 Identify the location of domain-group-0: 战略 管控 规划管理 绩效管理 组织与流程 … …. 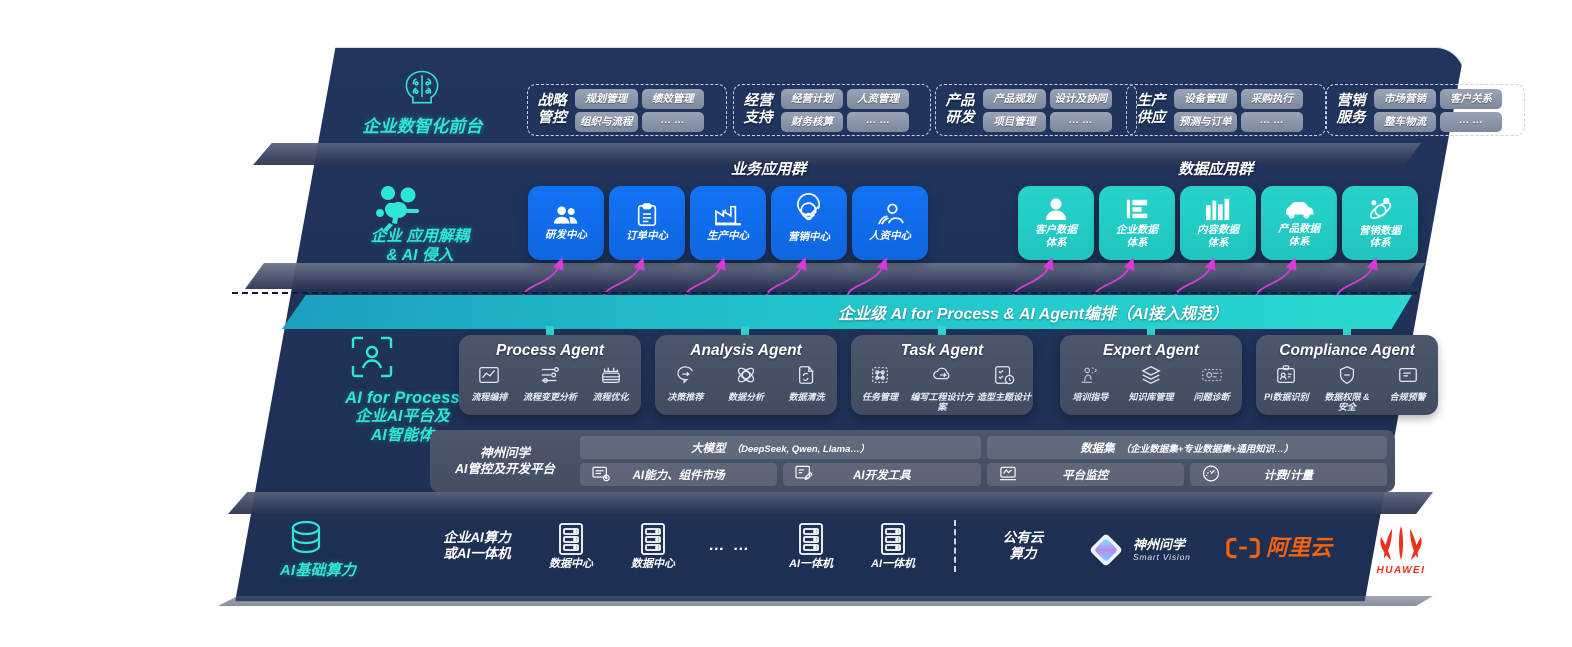
(627, 110).